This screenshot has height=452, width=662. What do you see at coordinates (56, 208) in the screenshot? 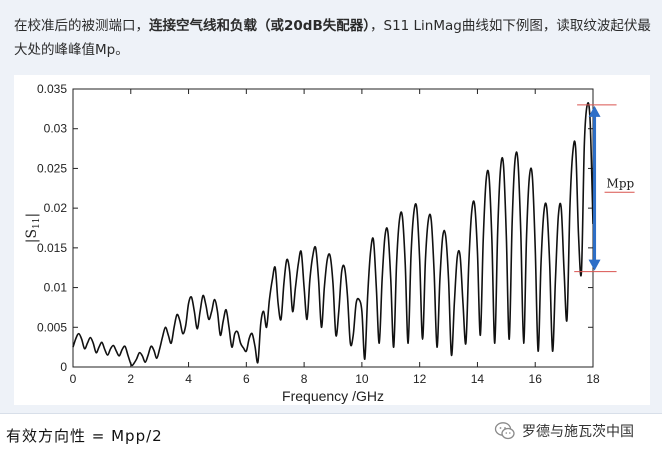
I see `y-tick-label: 0.02` at bounding box center [56, 208].